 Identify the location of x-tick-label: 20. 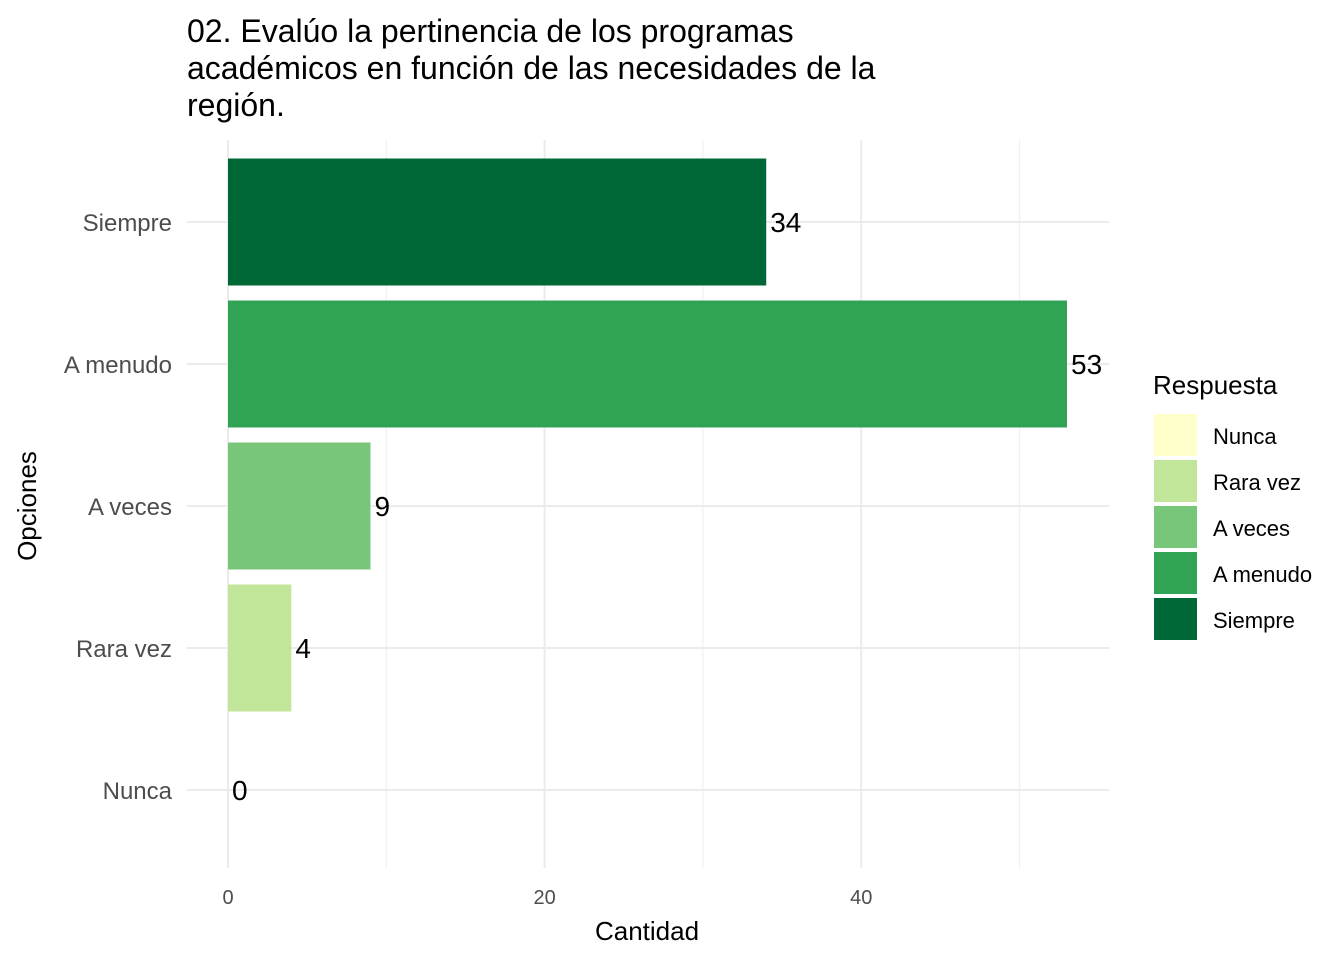
(544, 898).